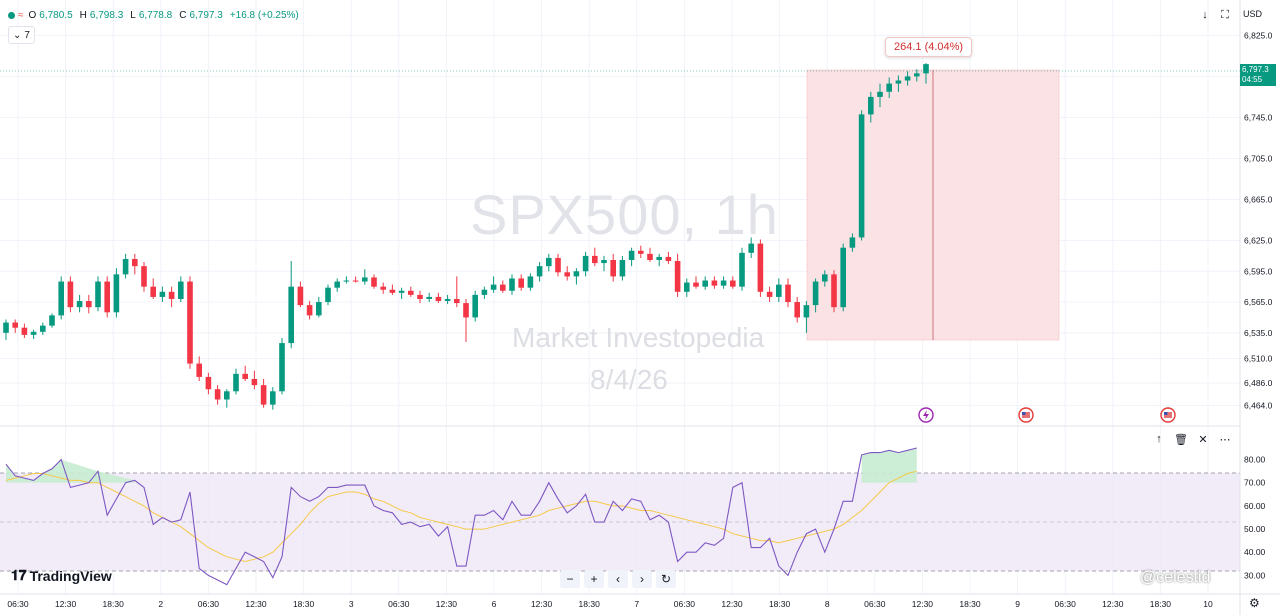 The image size is (1280, 615). I want to click on currency-selector: USD, so click(1253, 14).